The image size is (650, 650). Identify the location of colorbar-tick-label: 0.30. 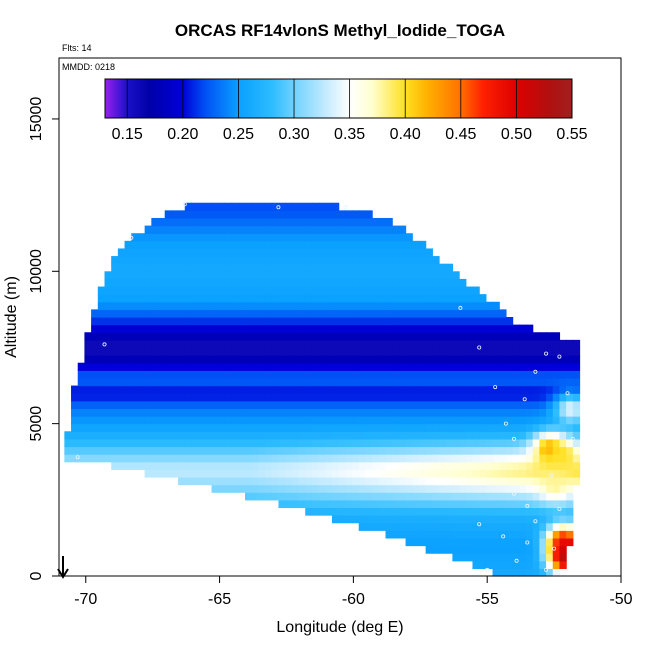
(293, 134).